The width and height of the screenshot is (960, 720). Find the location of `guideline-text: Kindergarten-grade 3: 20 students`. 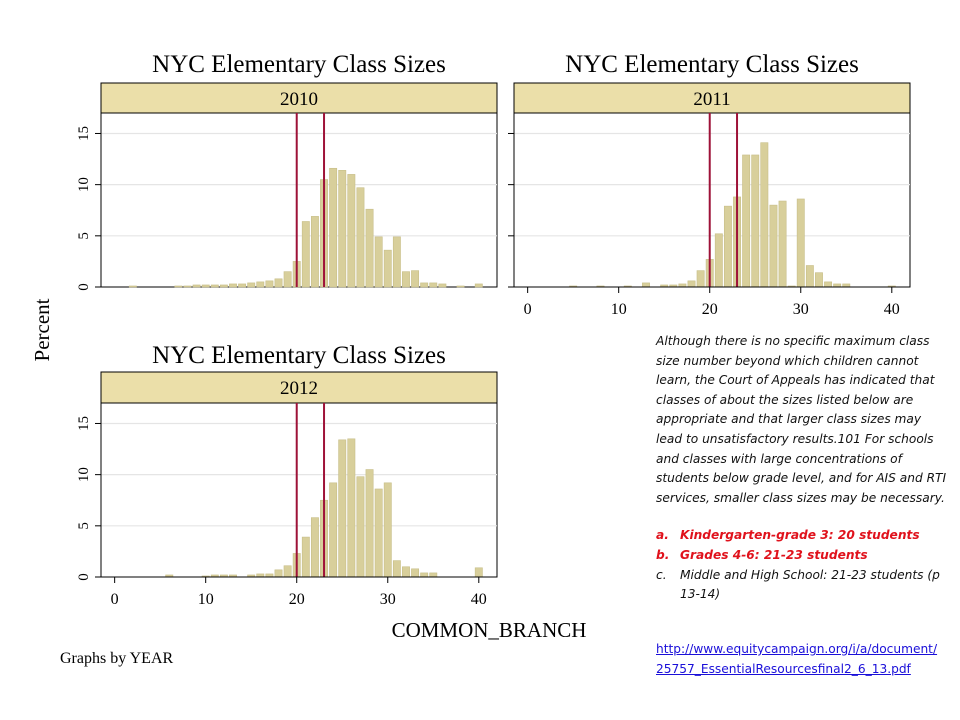

guideline-text: Kindergarten-grade 3: 20 students is located at coordinates (800, 535).